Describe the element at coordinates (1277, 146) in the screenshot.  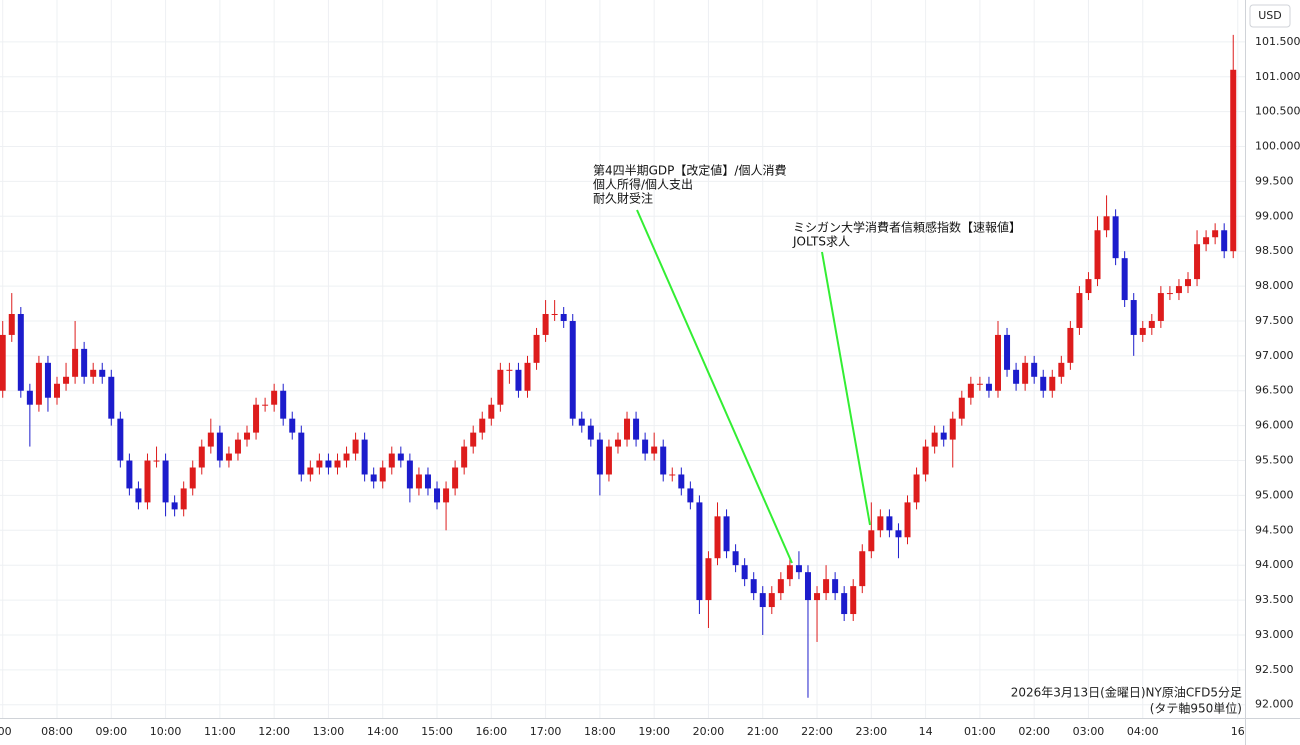
I see `y-tick-label: 100.000` at that location.